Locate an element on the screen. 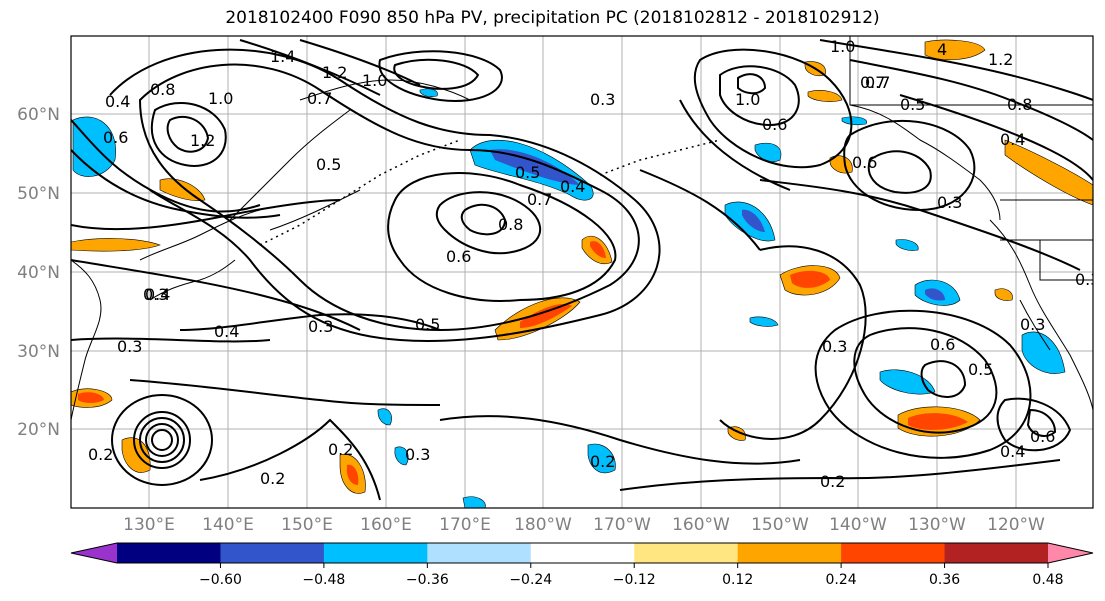 This screenshot has width=1105, height=601. lon-label: 170°W is located at coordinates (622, 525).